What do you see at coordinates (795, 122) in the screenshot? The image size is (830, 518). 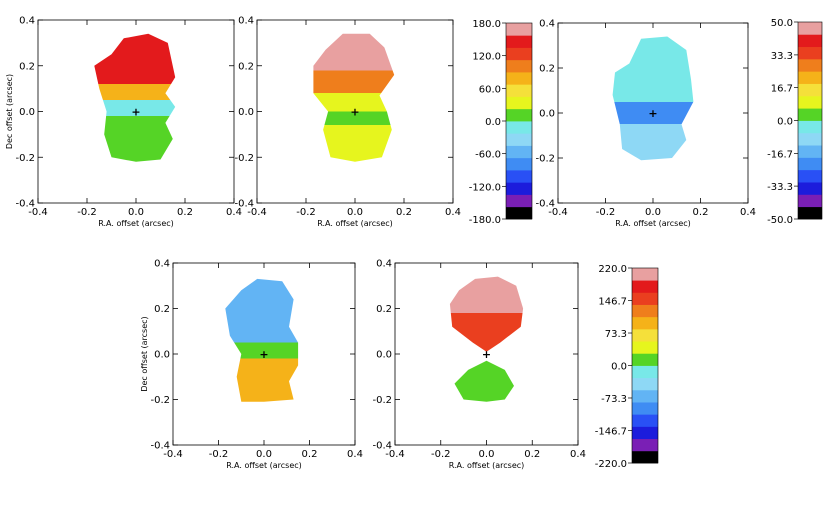 I see `colorbar-top-right: 50.0 33.3 16.7 0.0 -16.7 -33.3 -50.0` at bounding box center [795, 122].